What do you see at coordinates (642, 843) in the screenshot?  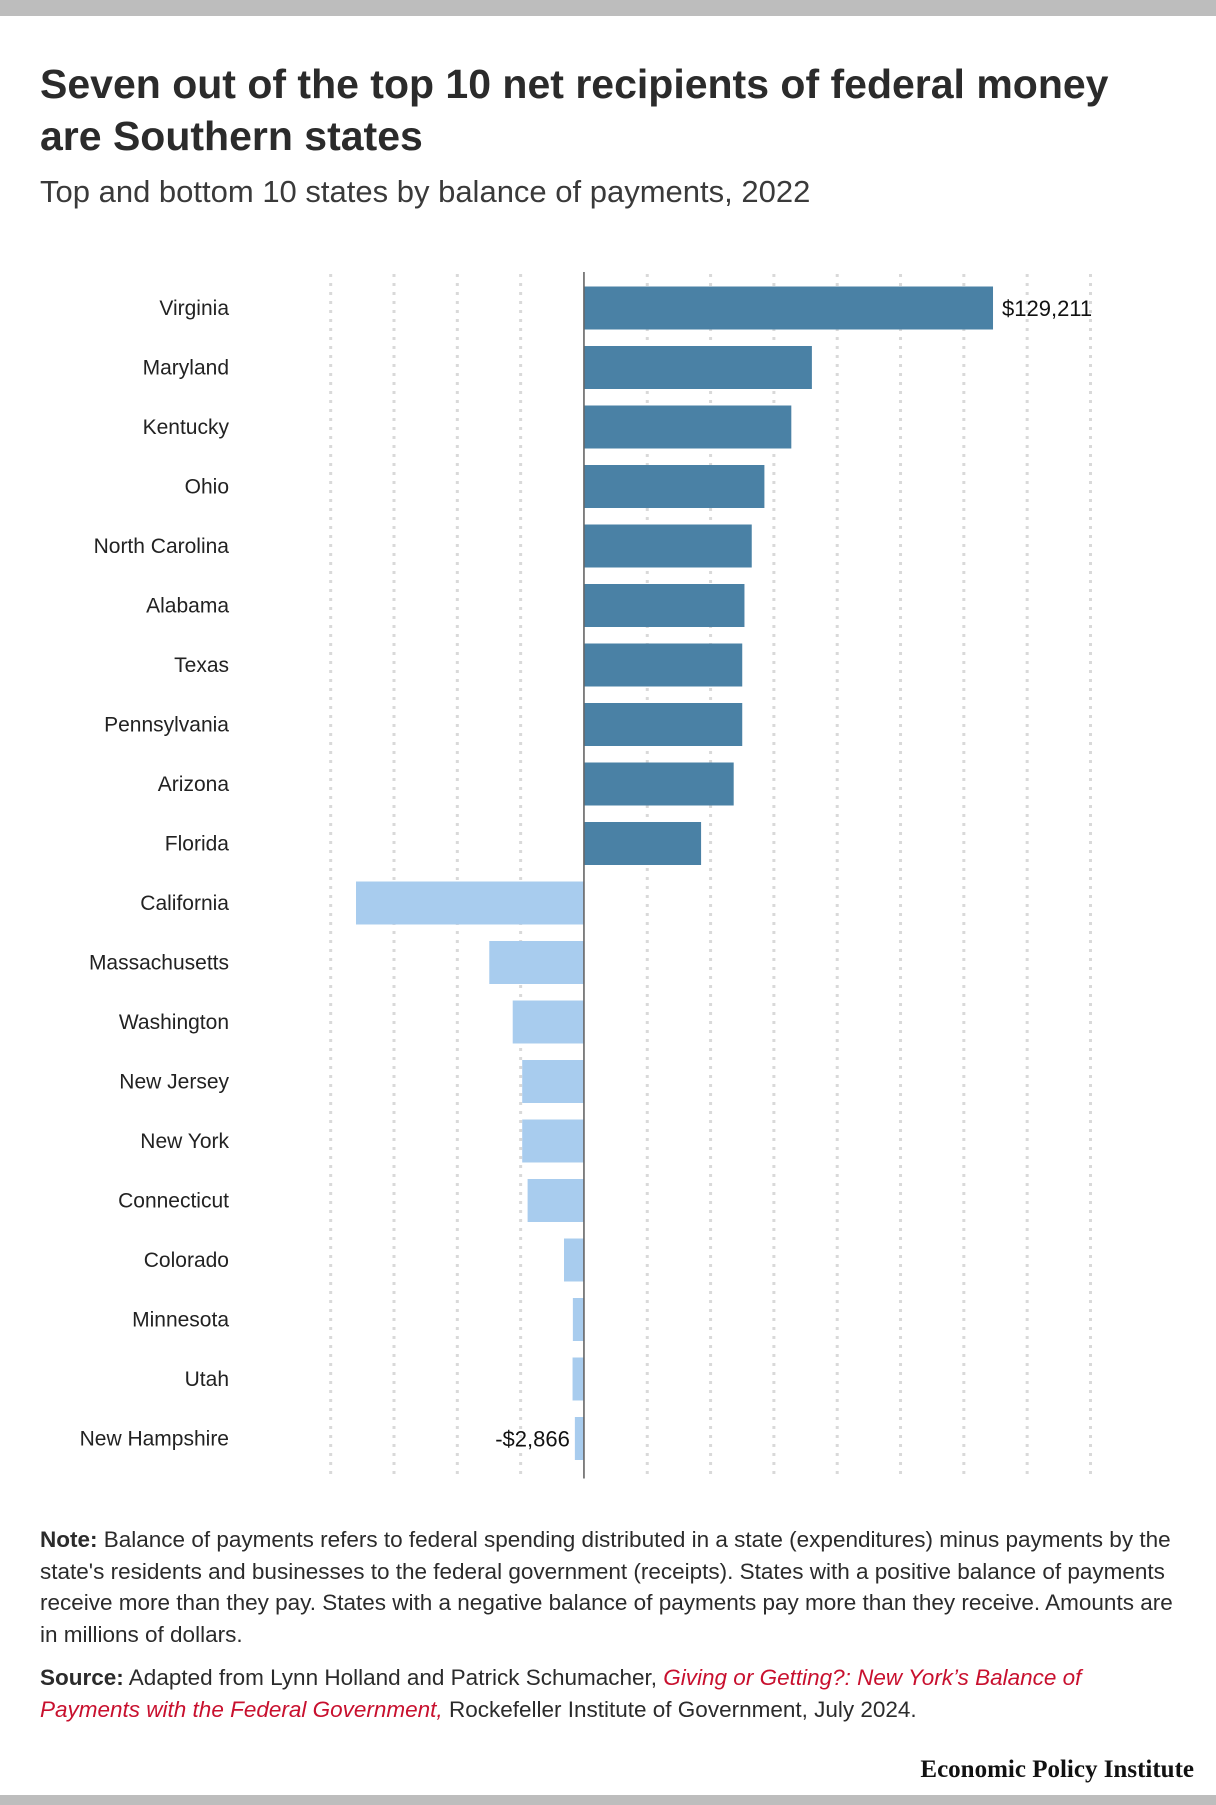 I see `bar-florida` at bounding box center [642, 843].